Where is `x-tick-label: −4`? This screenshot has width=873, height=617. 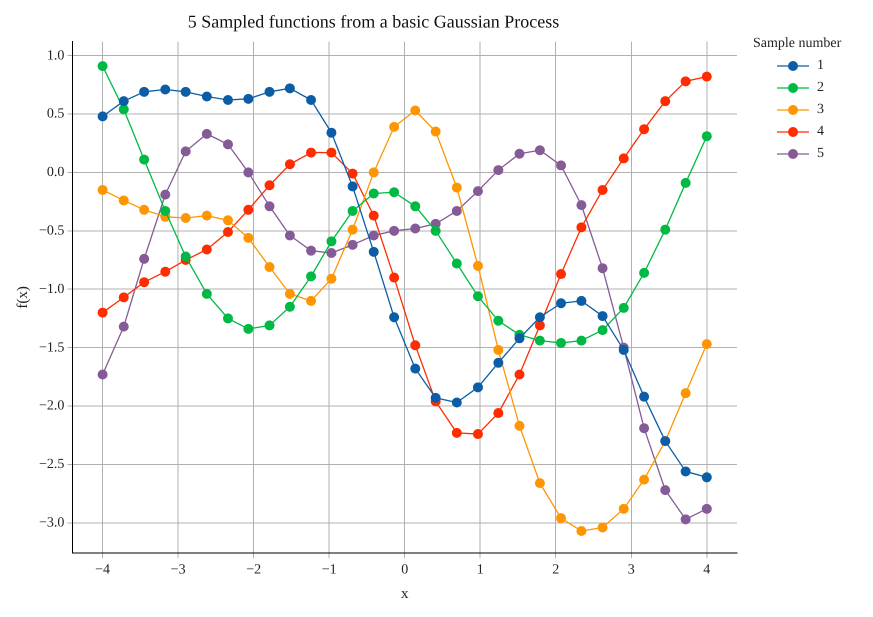 x-tick-label: −4 is located at coordinates (102, 570).